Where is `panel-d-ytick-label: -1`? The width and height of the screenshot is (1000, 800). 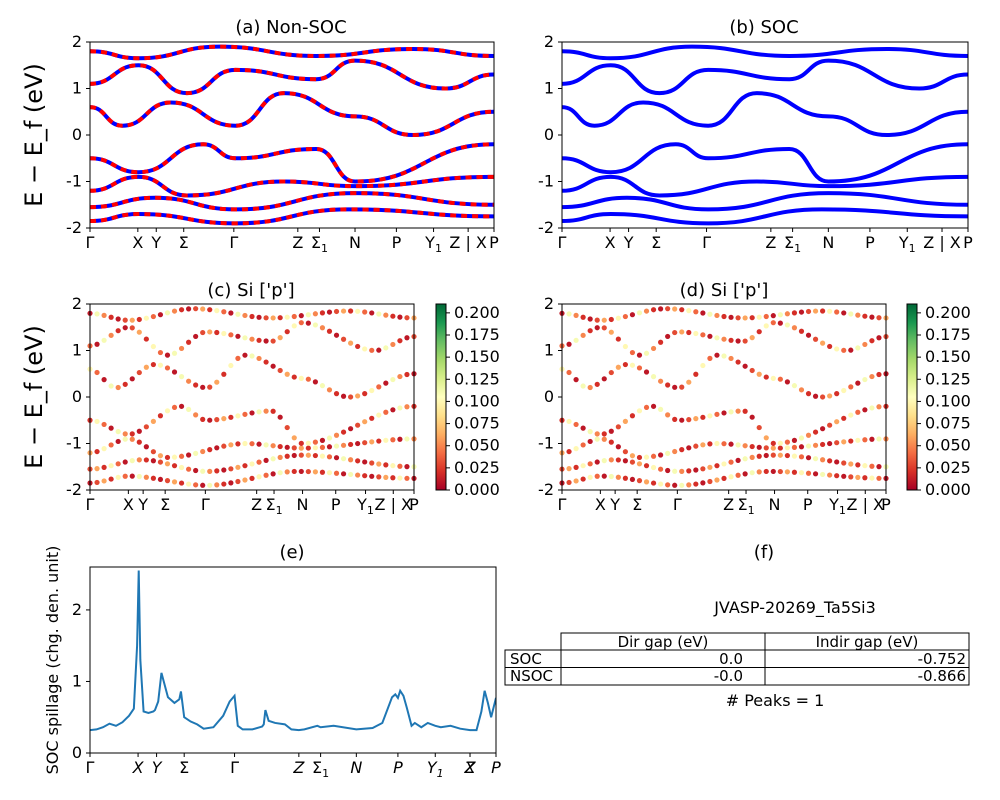 panel-d-ytick-label: -1 is located at coordinates (546, 443).